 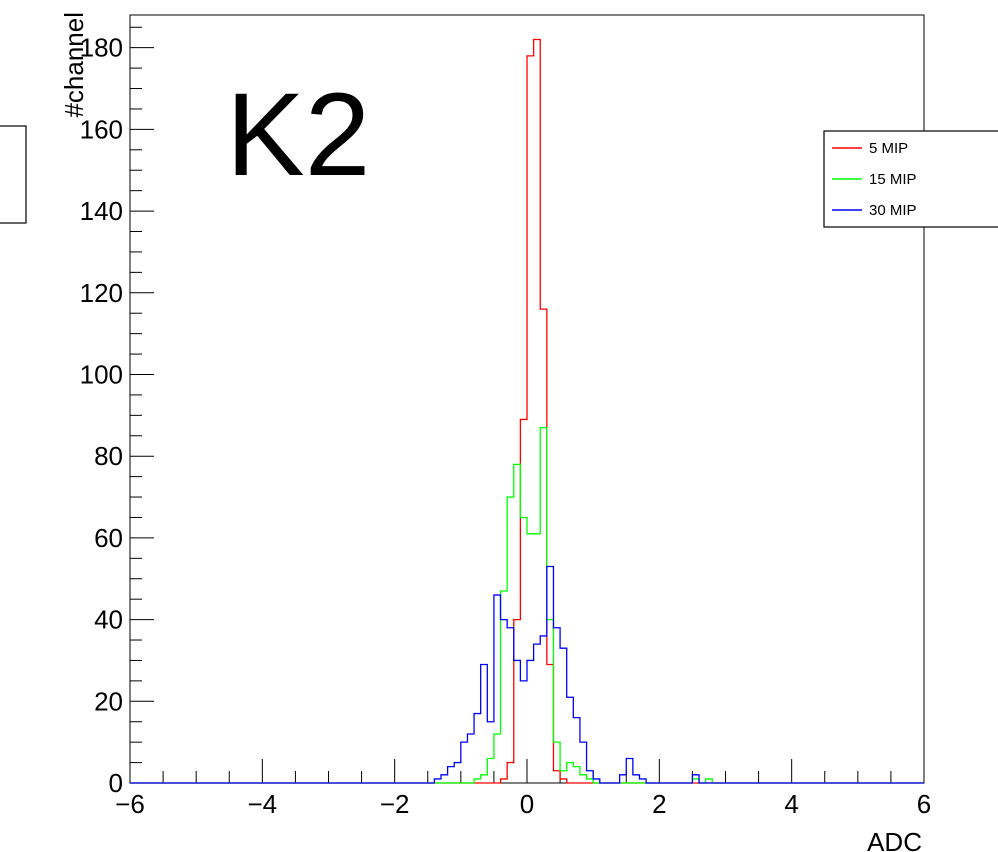 I want to click on x-tick-label: −4, so click(x=263, y=804).